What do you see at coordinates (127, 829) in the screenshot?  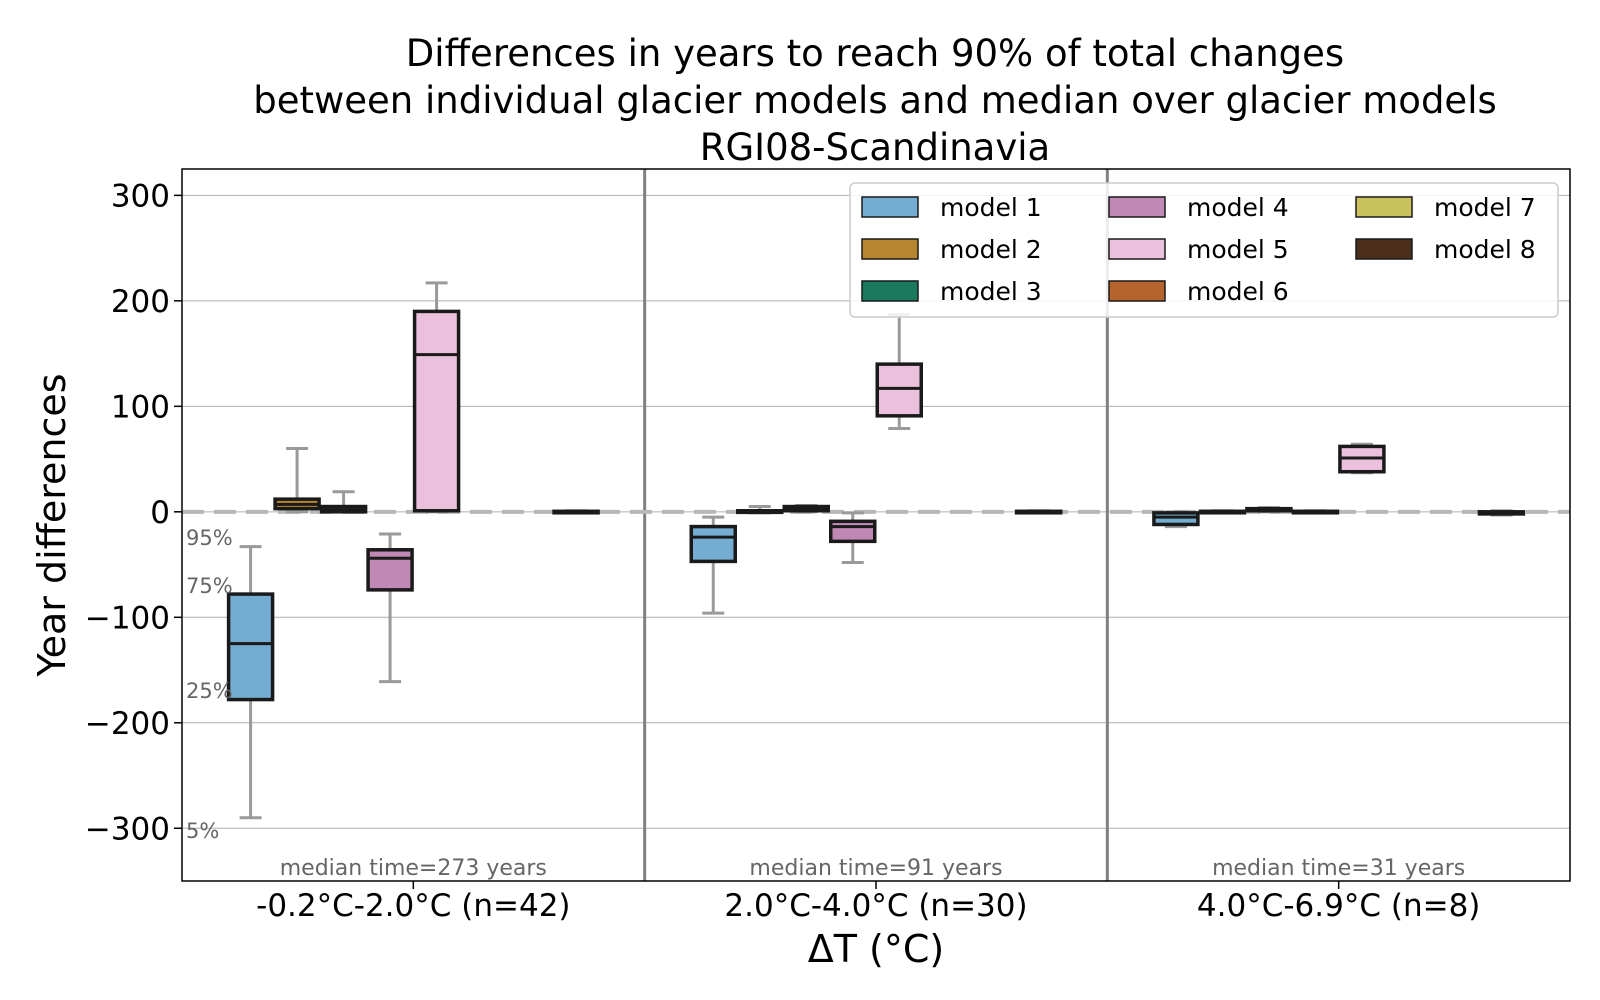 I see `y-tick-label: −300` at bounding box center [127, 829].